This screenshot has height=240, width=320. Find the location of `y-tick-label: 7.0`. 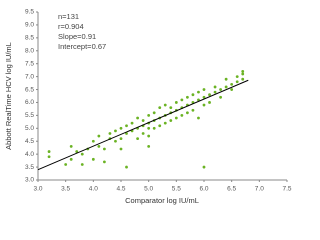

y-tick-label: 7.0 is located at coordinates (29, 76).